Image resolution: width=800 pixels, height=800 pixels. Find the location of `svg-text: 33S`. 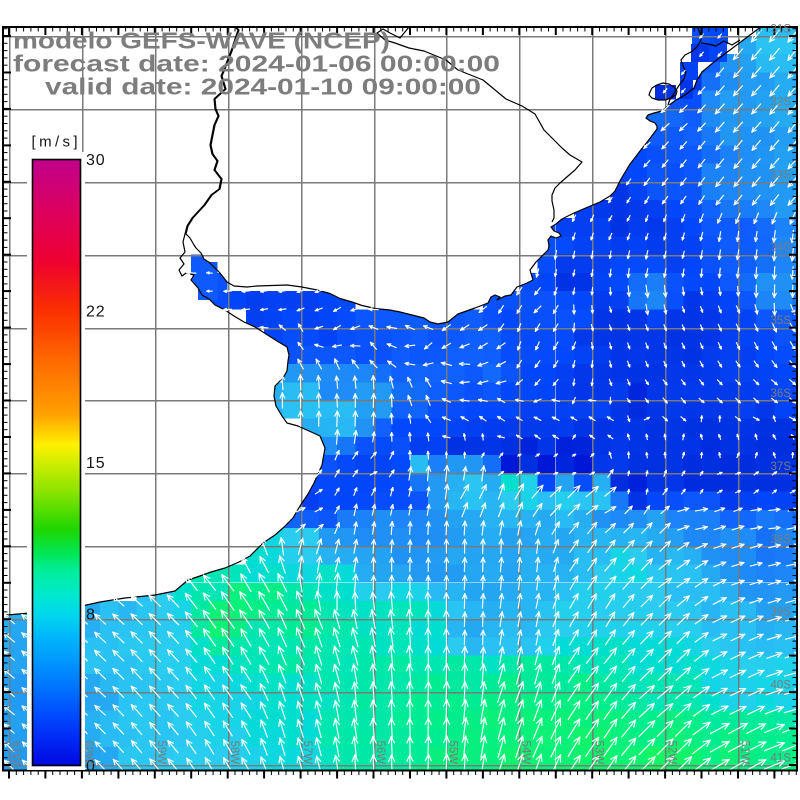

svg-text: 33S is located at coordinates (781, 175).